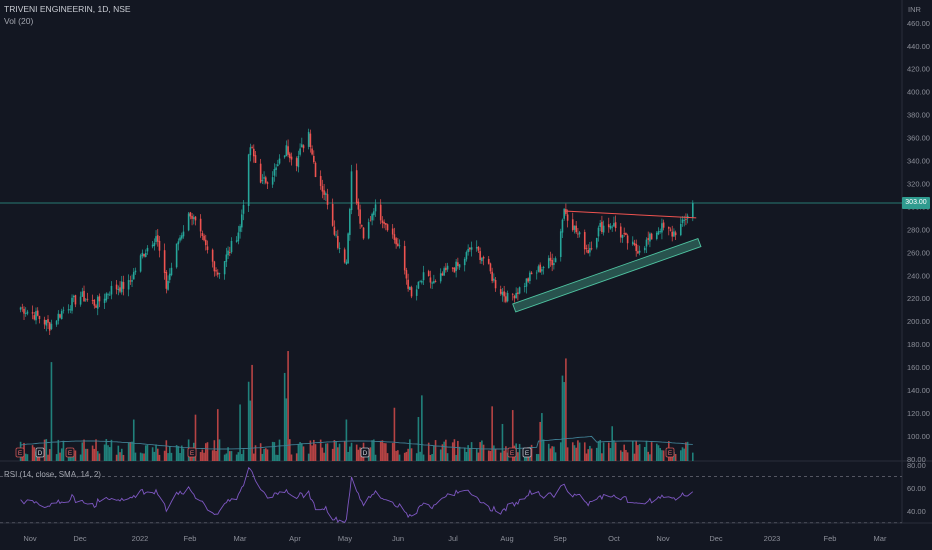 This screenshot has width=932, height=550. What do you see at coordinates (67, 9) in the screenshot?
I see `symbol-legend: TRIVENI ENGINEERIN, 1D, NSE` at bounding box center [67, 9].